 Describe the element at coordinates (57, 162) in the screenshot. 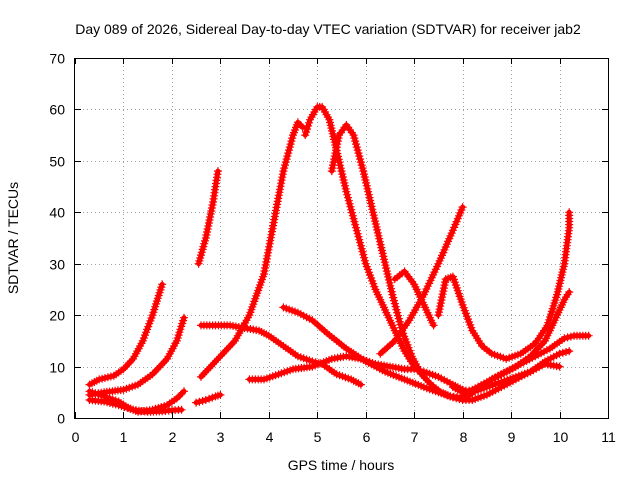

I see `y-tick-label: 50` at that location.